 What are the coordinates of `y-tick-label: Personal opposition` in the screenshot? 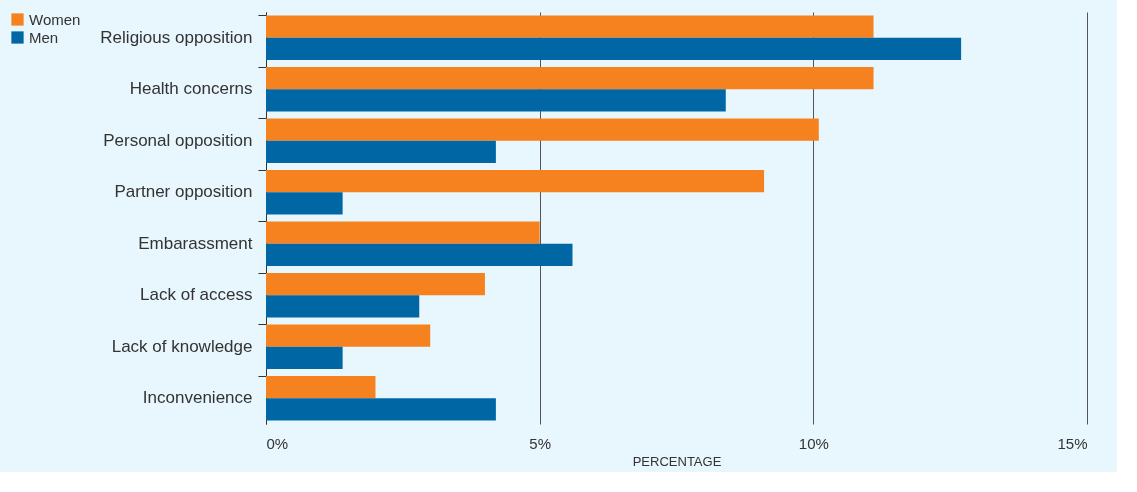 It's located at (178, 140).